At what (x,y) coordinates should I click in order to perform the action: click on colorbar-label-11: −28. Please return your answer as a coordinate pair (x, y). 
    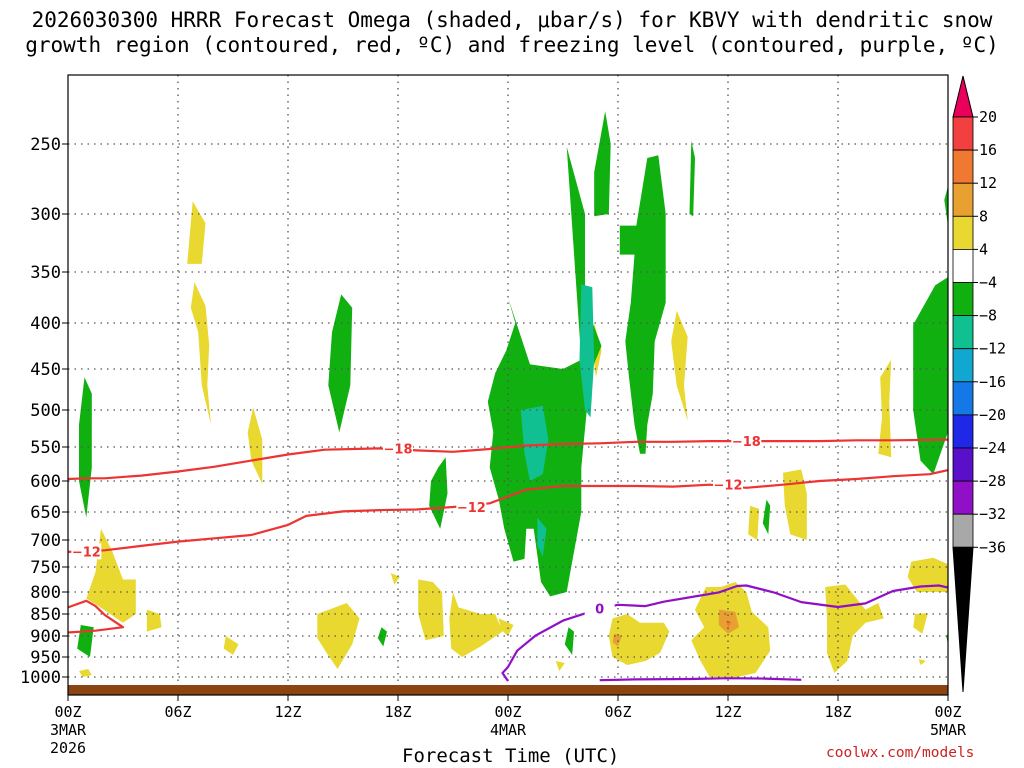
    Looking at the image, I should click on (992, 481).